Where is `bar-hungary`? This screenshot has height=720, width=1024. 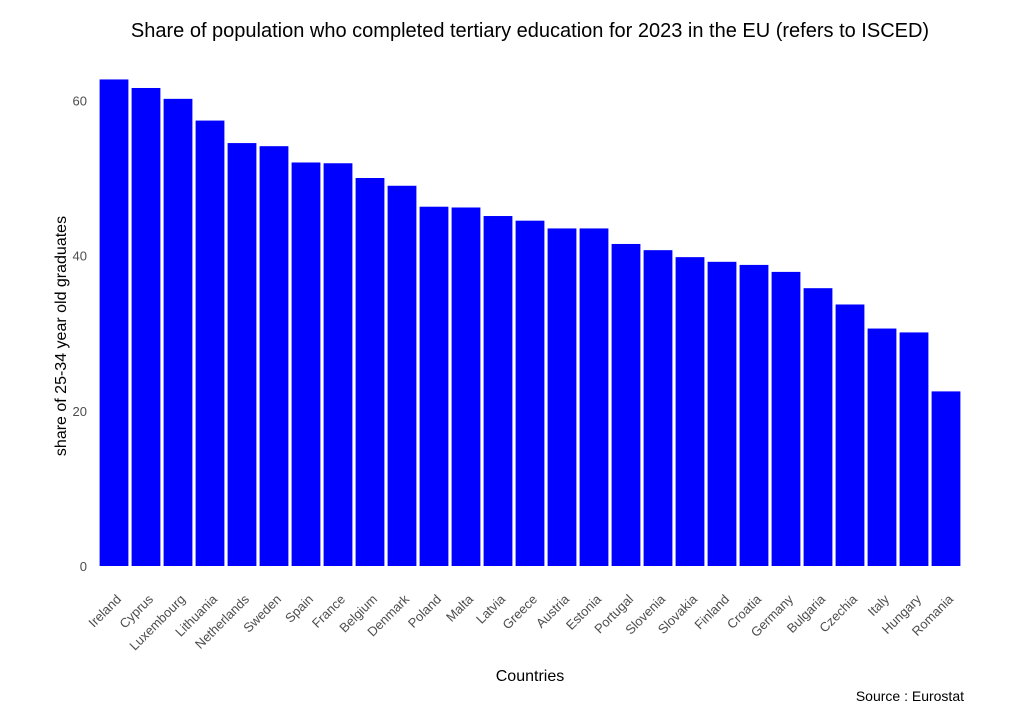
bar-hungary is located at coordinates (914, 449).